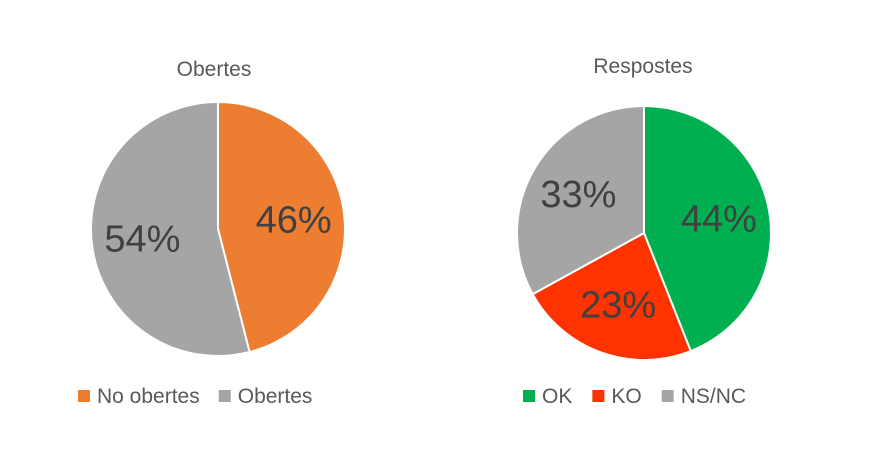 Image resolution: width=869 pixels, height=472 pixels. Describe the element at coordinates (642, 66) in the screenshot. I see `chart-title: Respostes` at that location.